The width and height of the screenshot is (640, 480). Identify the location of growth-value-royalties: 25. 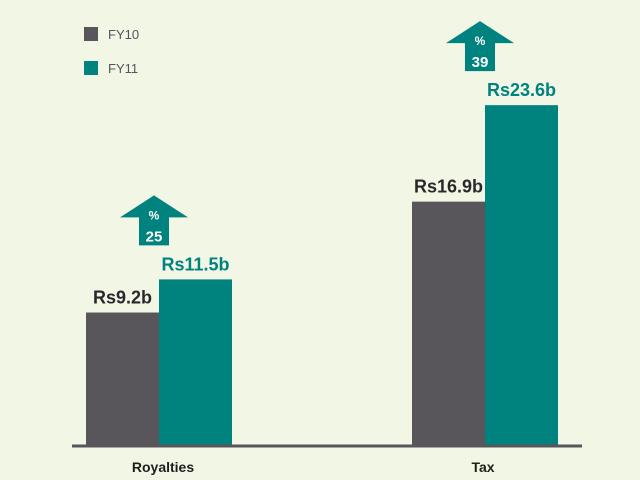
(154, 236).